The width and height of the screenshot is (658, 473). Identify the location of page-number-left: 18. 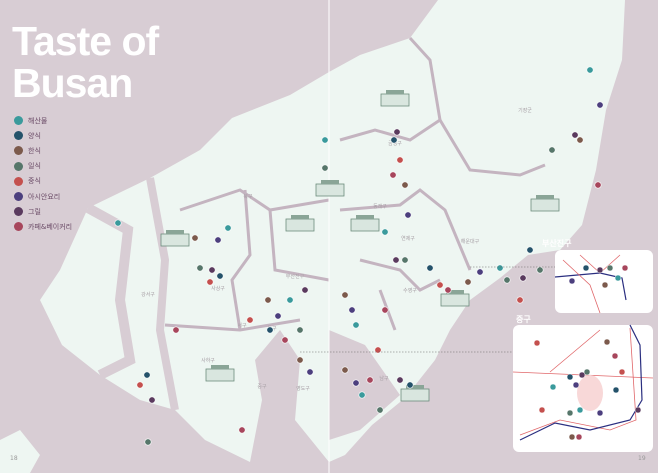
(14, 458).